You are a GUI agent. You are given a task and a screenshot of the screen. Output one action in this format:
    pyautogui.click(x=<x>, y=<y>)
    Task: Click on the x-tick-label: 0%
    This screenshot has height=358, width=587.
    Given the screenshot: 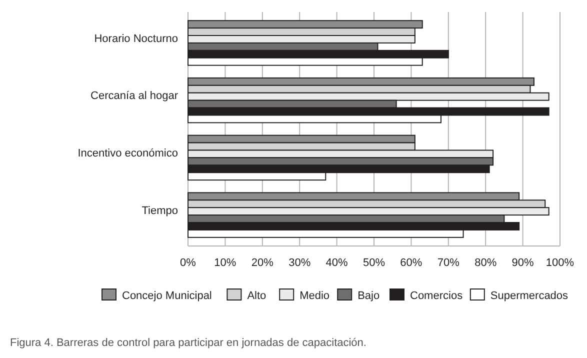 What is the action you would take?
    pyautogui.click(x=188, y=263)
    